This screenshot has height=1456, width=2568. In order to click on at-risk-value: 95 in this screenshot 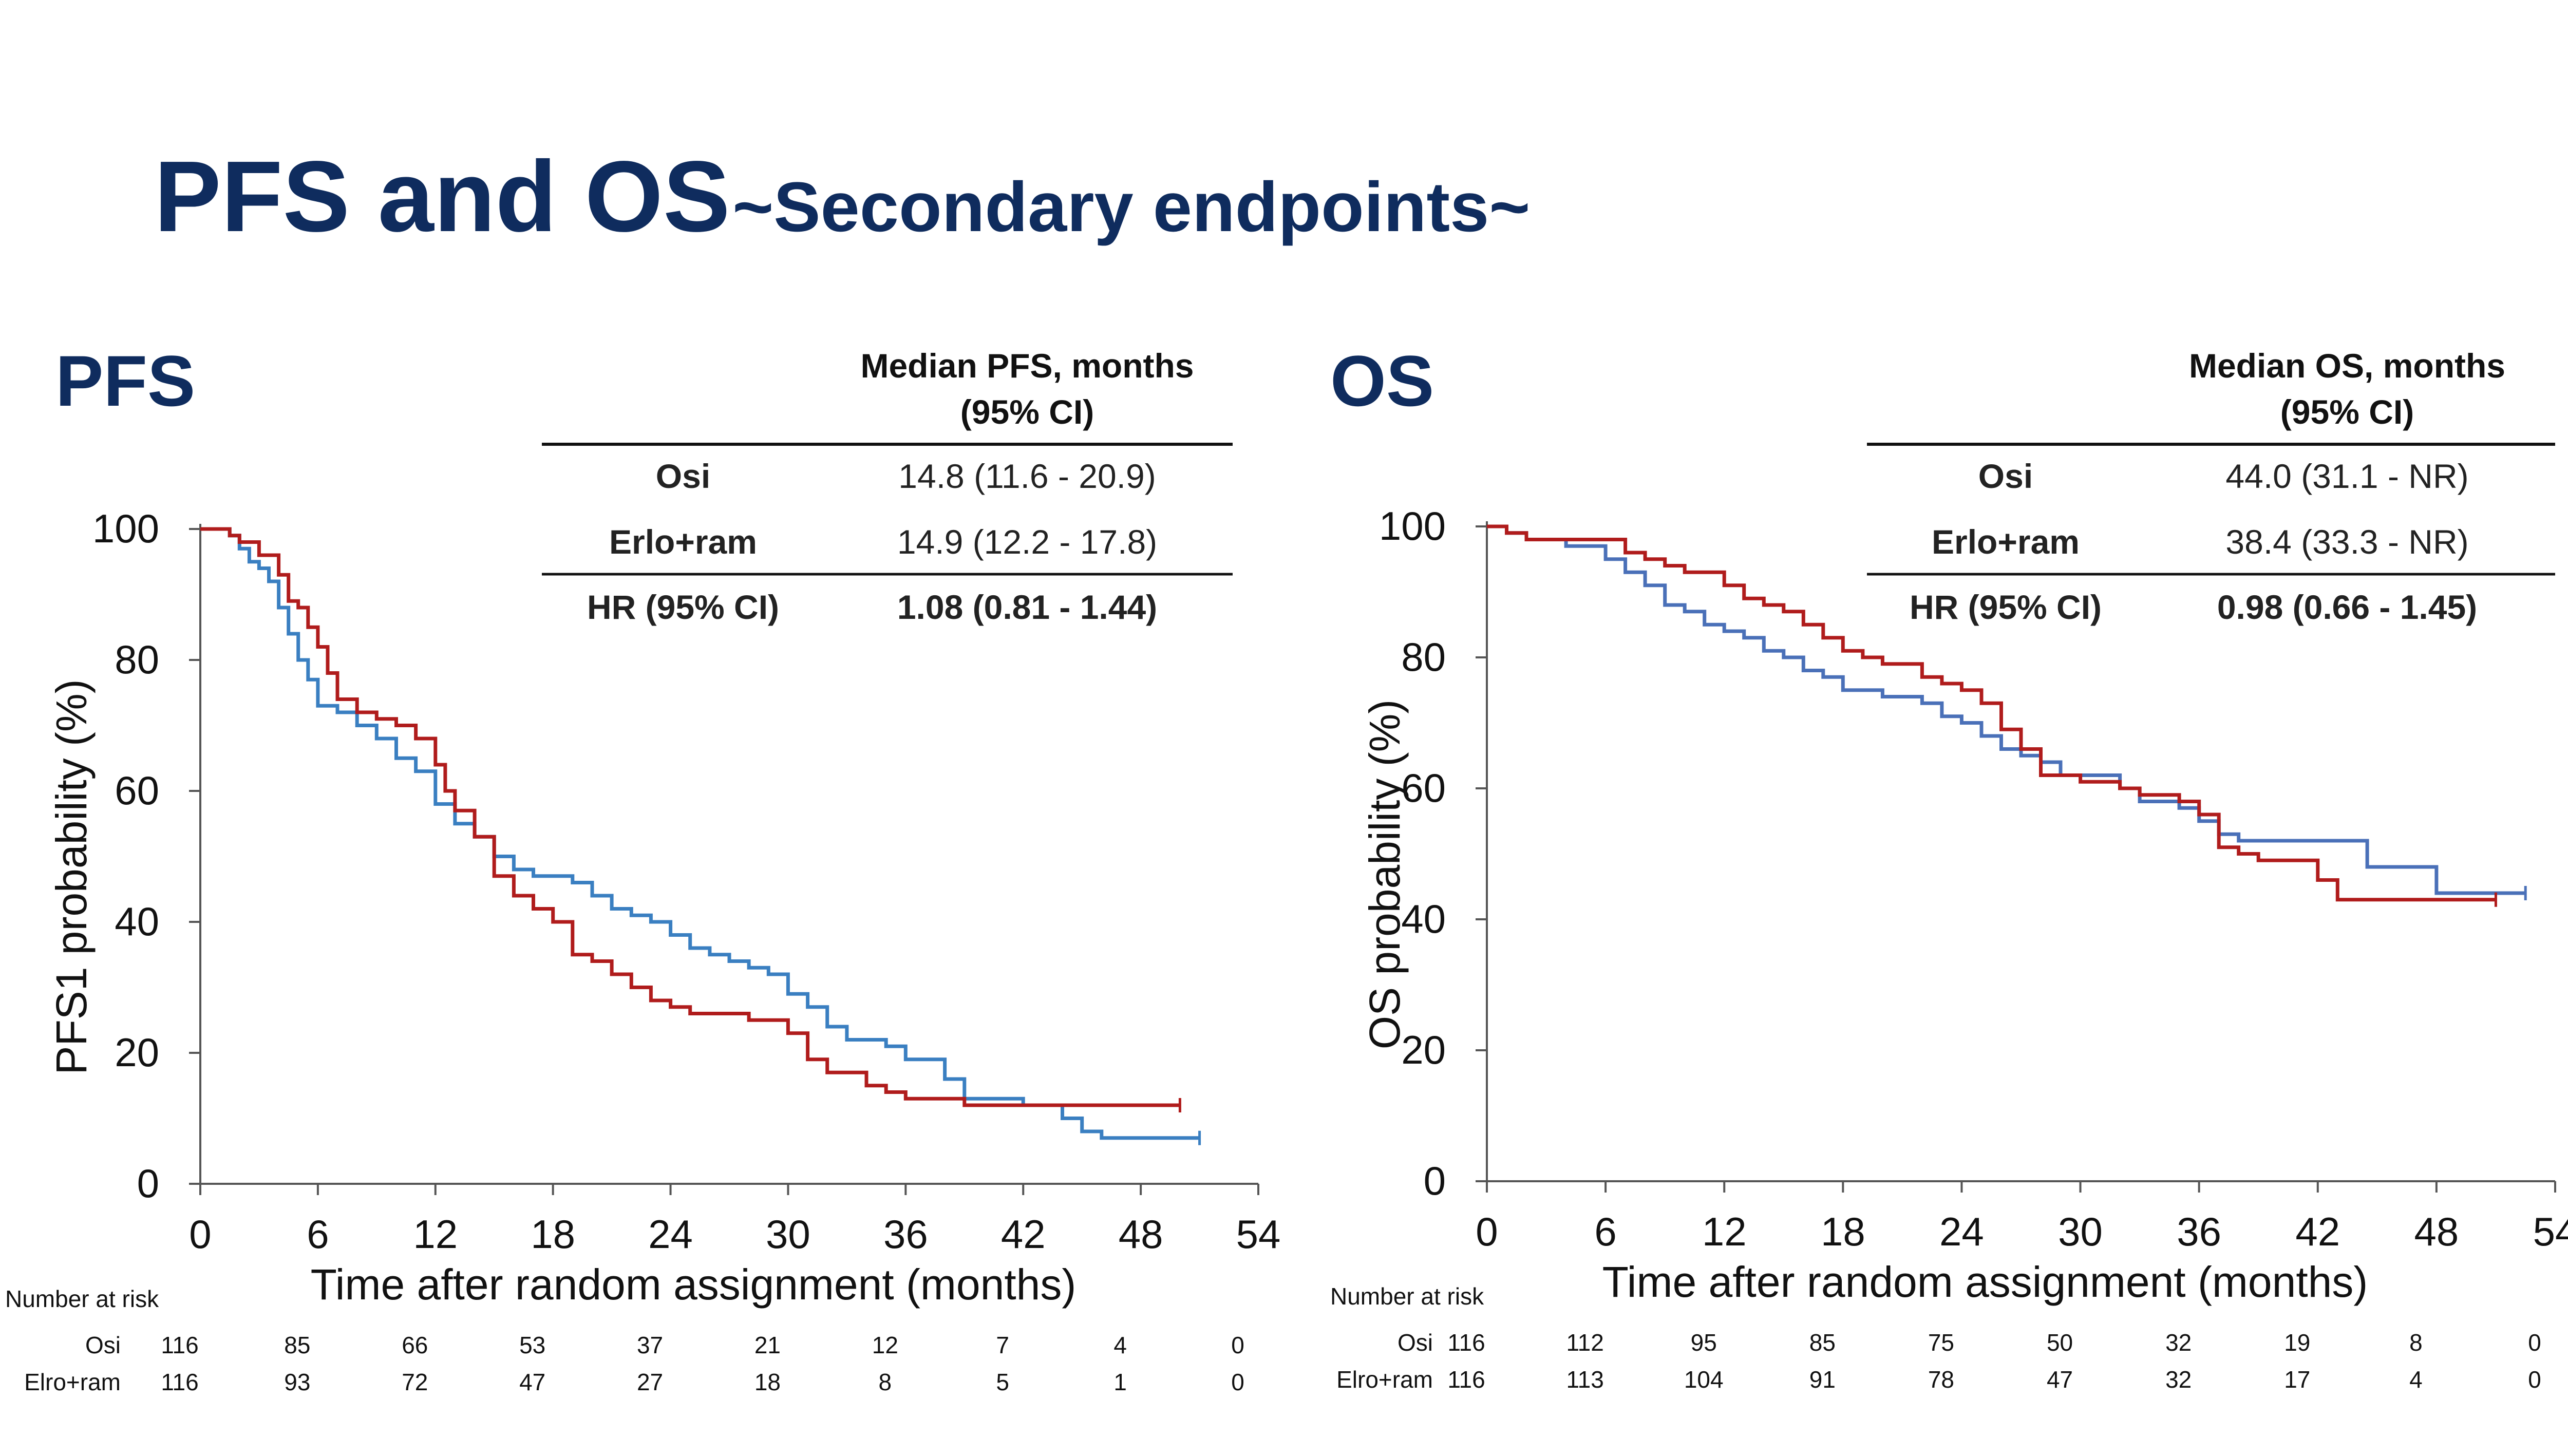, I will do `click(1704, 1342)`.